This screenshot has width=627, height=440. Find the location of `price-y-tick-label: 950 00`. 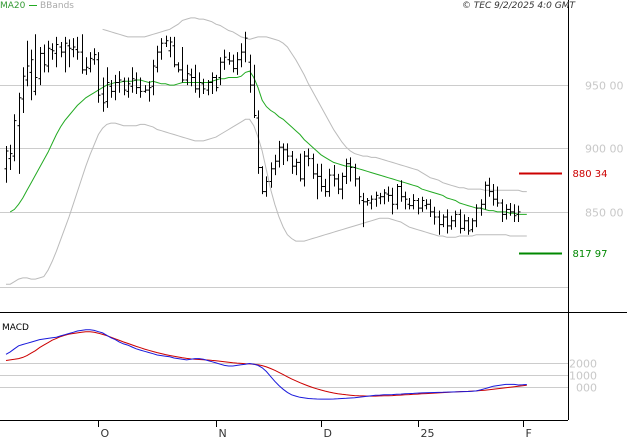

price-y-tick-label: 950 00 is located at coordinates (604, 86).